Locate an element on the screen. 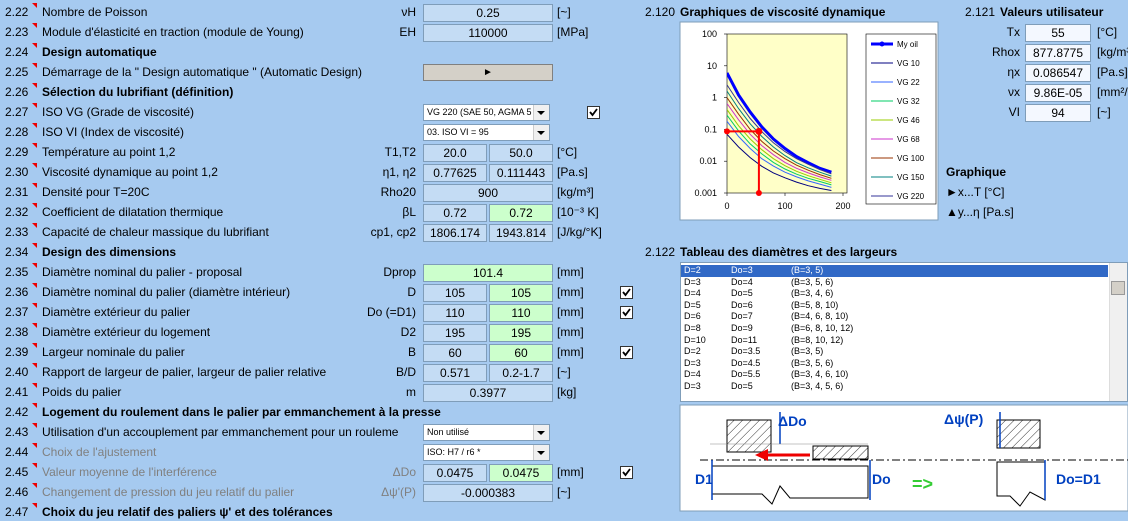  row-number: 2.26 is located at coordinates (21, 92).